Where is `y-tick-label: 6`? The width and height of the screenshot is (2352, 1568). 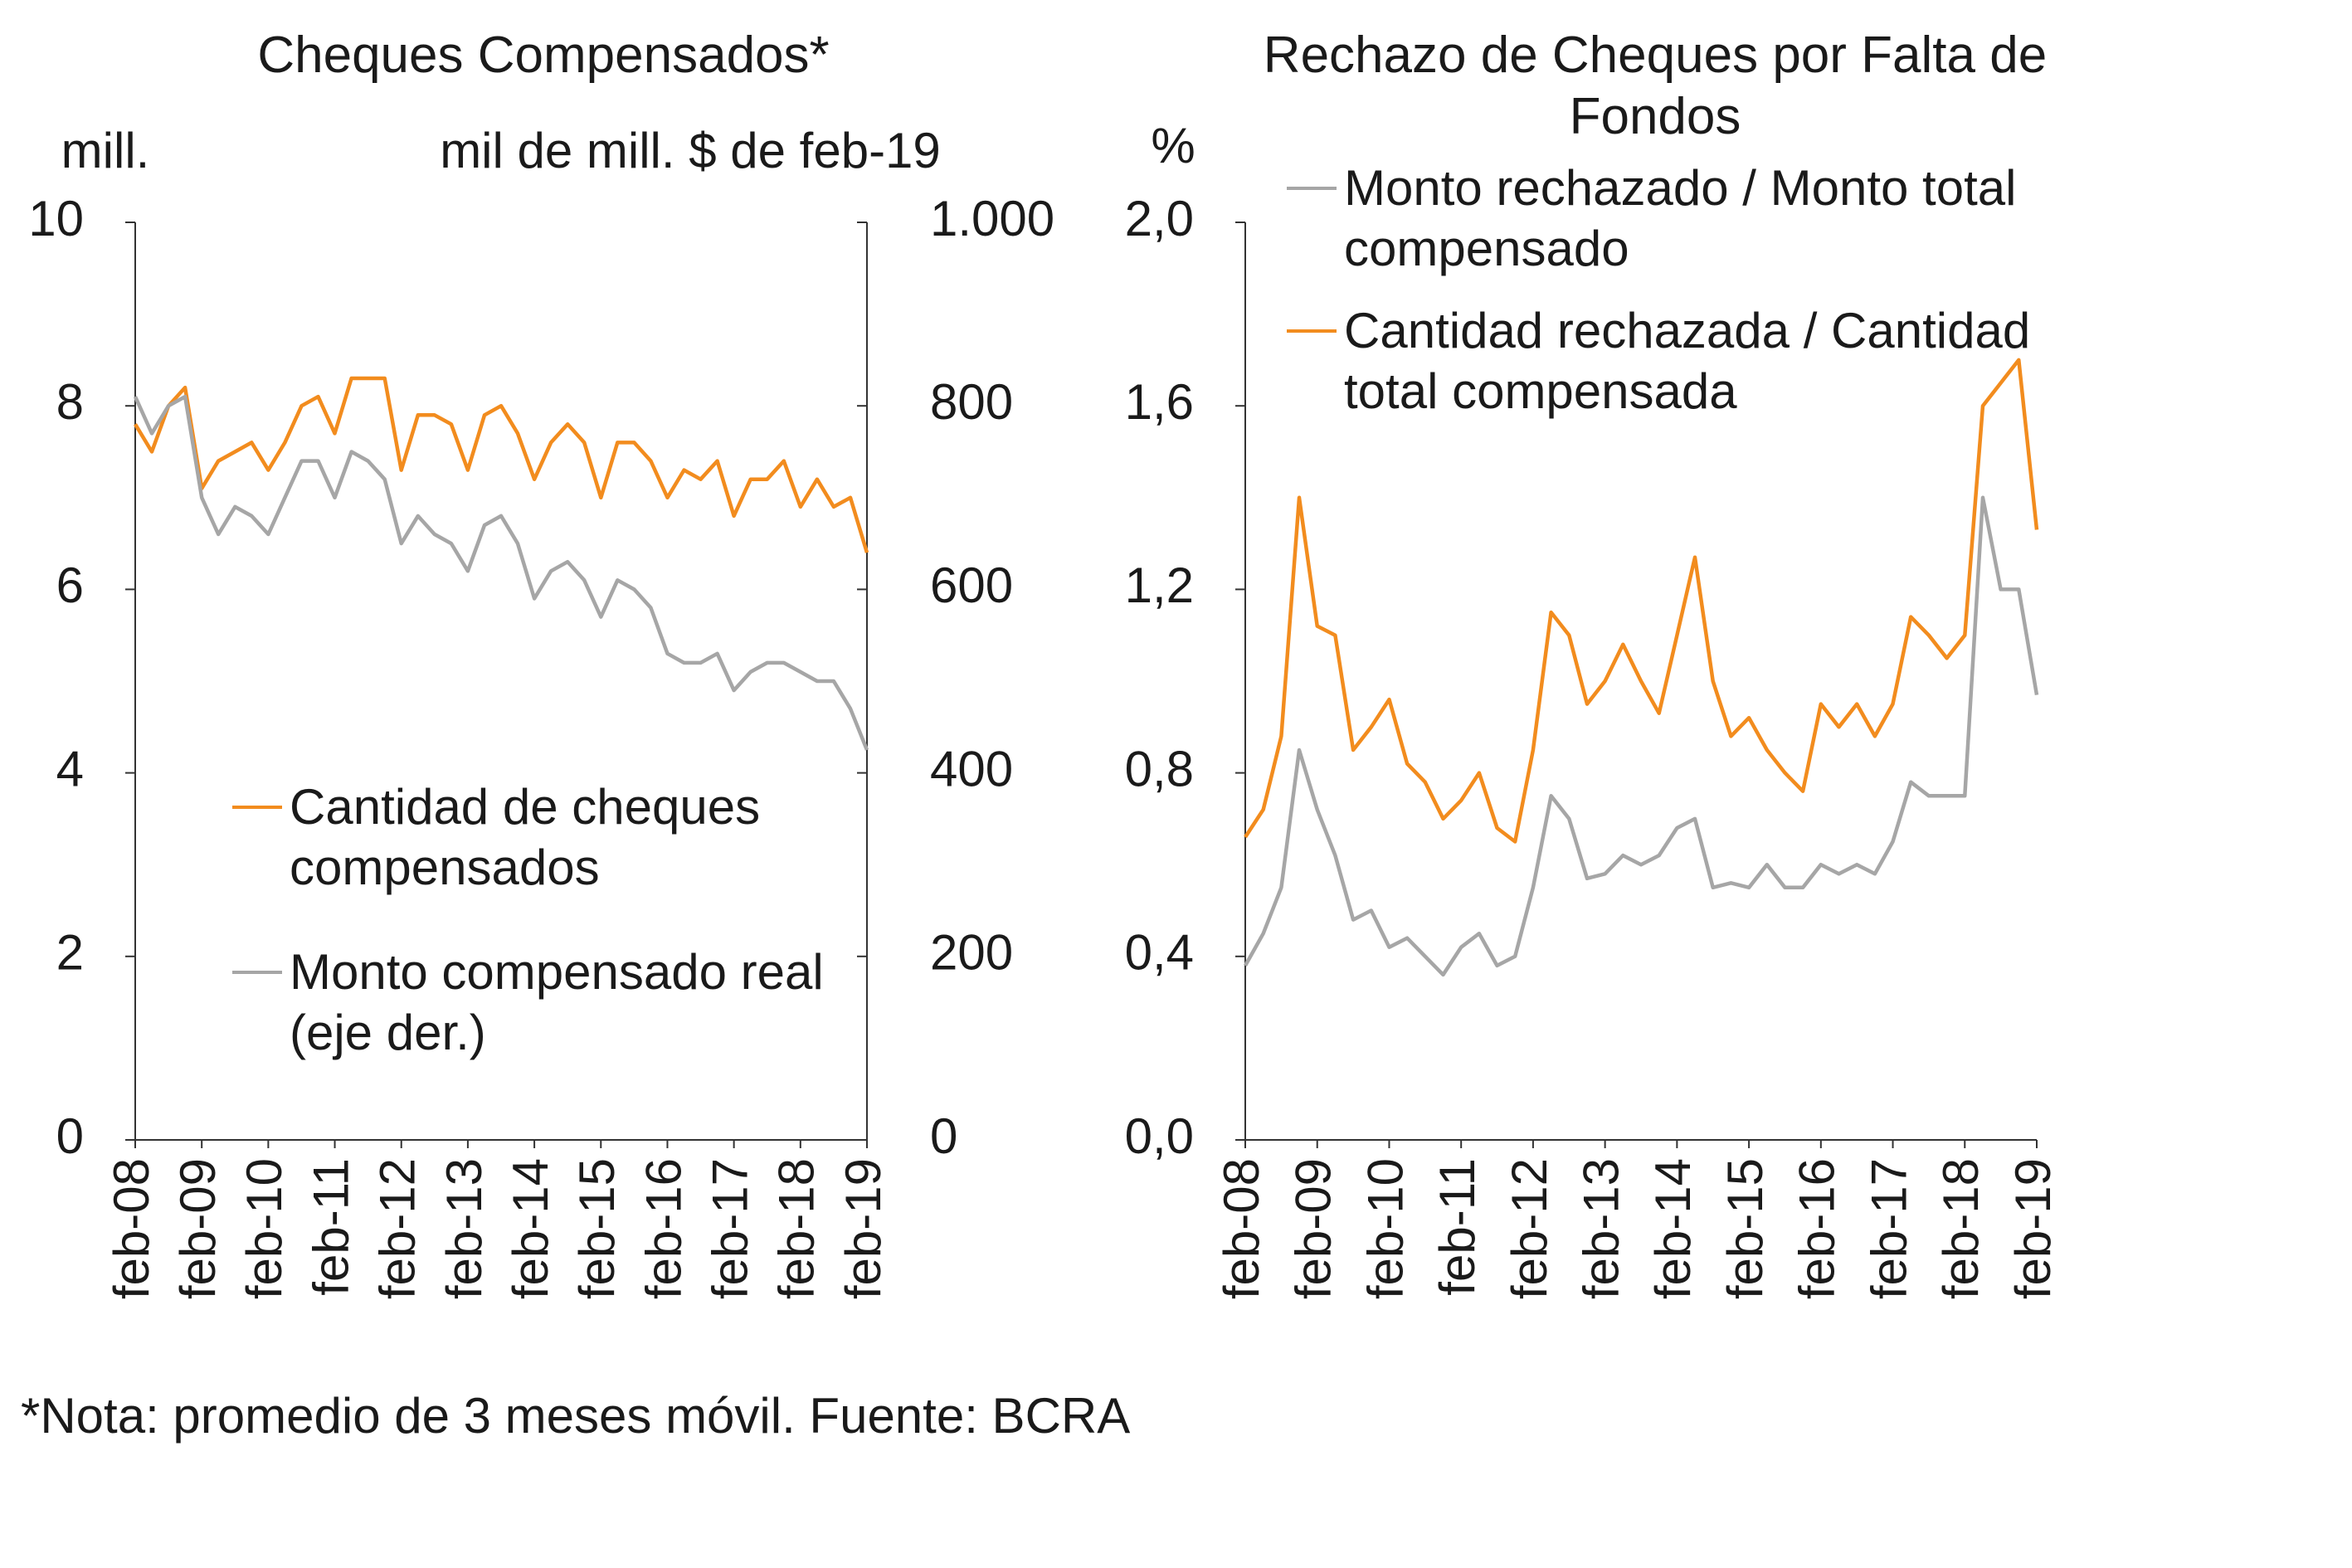 y-tick-label: 6 is located at coordinates (70, 585).